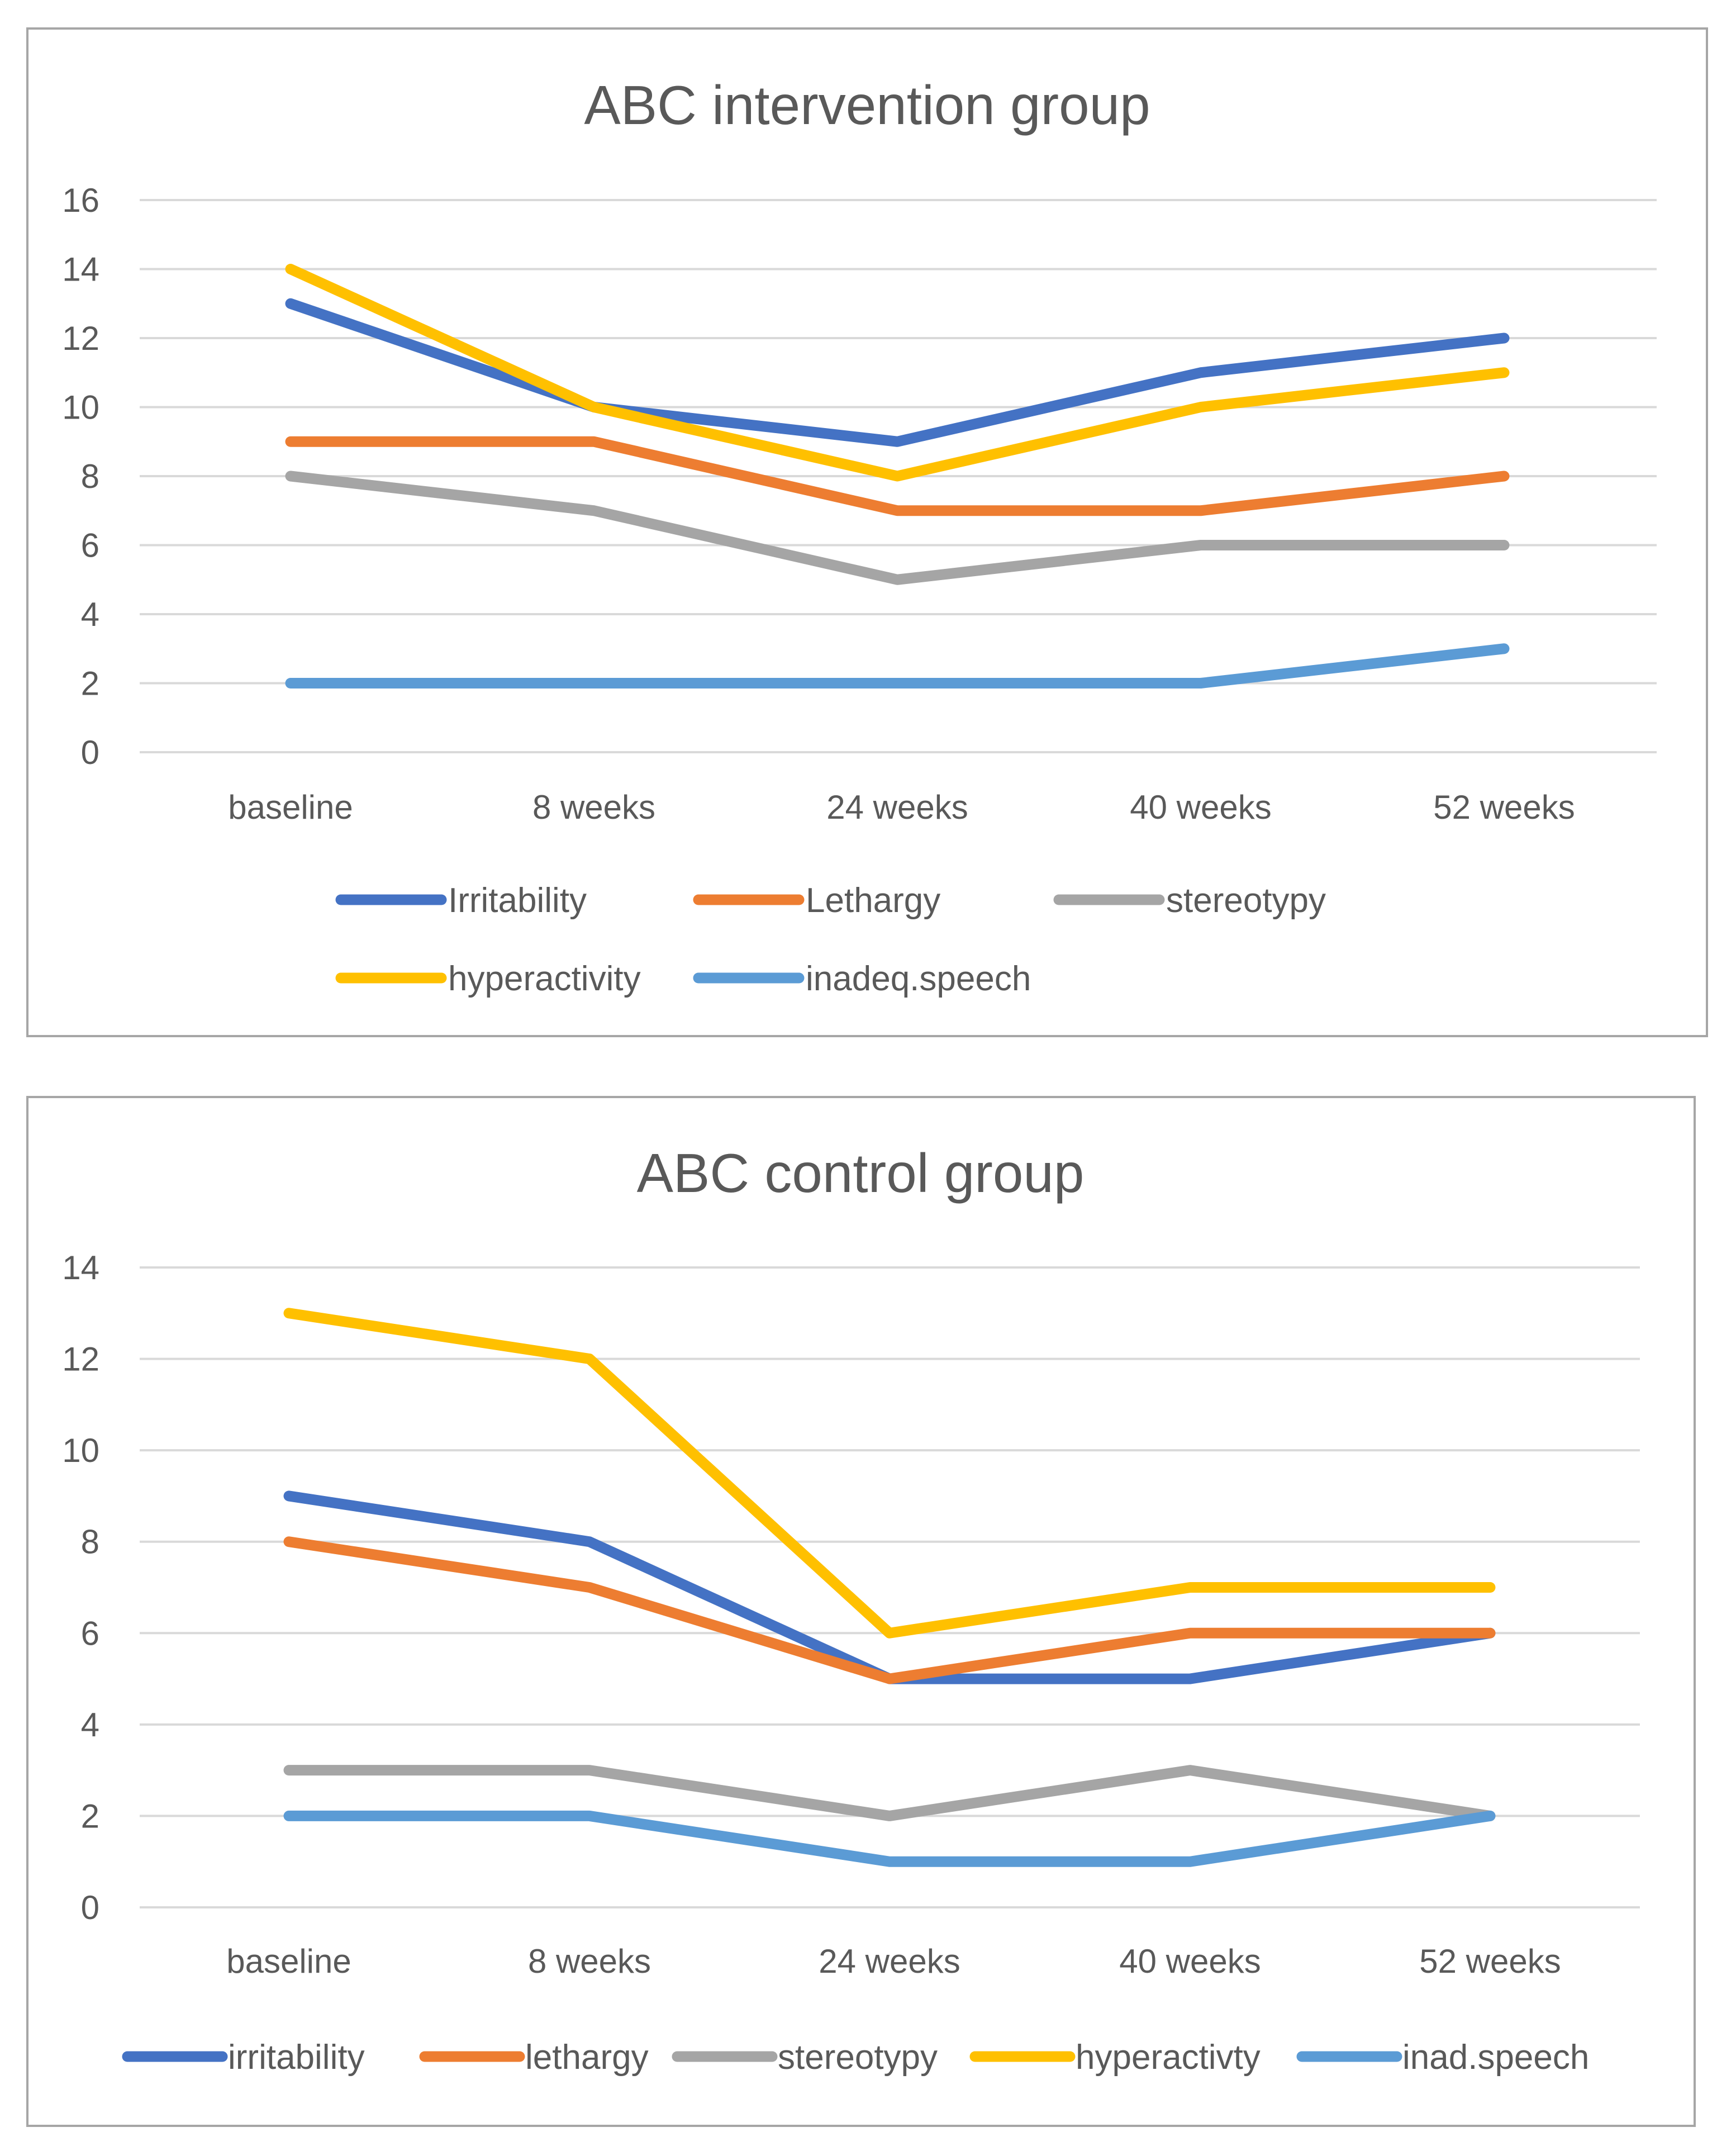 The height and width of the screenshot is (2151, 1736). Describe the element at coordinates (90, 1542) in the screenshot. I see `control-y-tick-label: 8` at that location.